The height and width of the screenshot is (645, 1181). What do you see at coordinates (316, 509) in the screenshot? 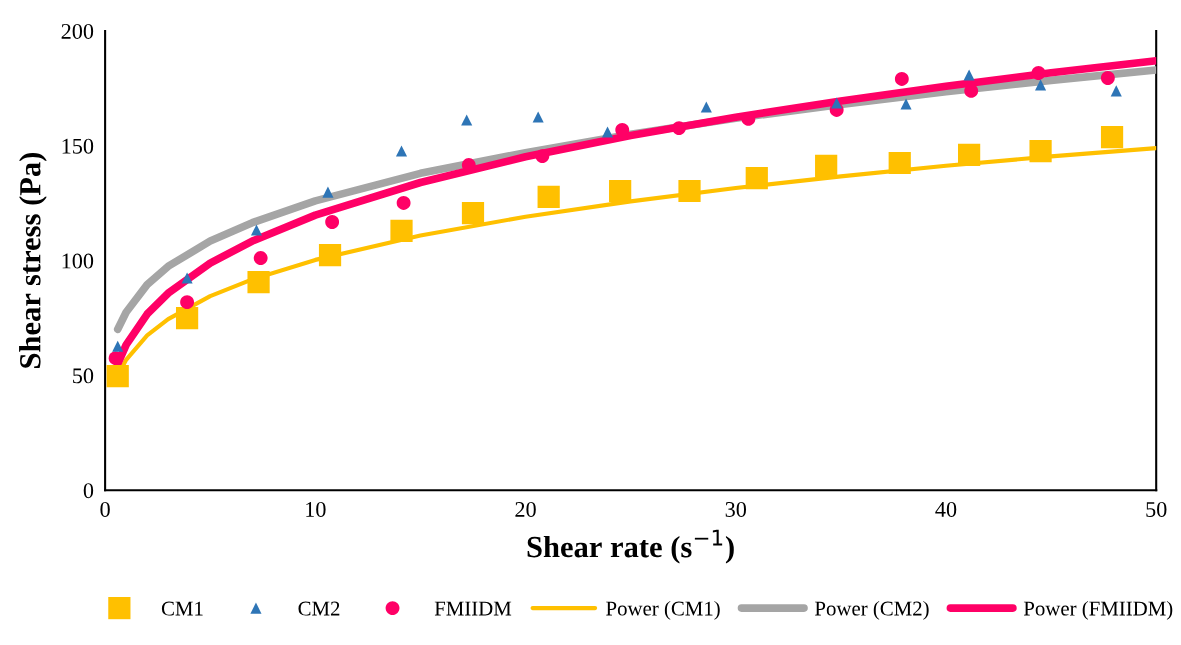
I see `x-tick-label: 10` at bounding box center [316, 509].